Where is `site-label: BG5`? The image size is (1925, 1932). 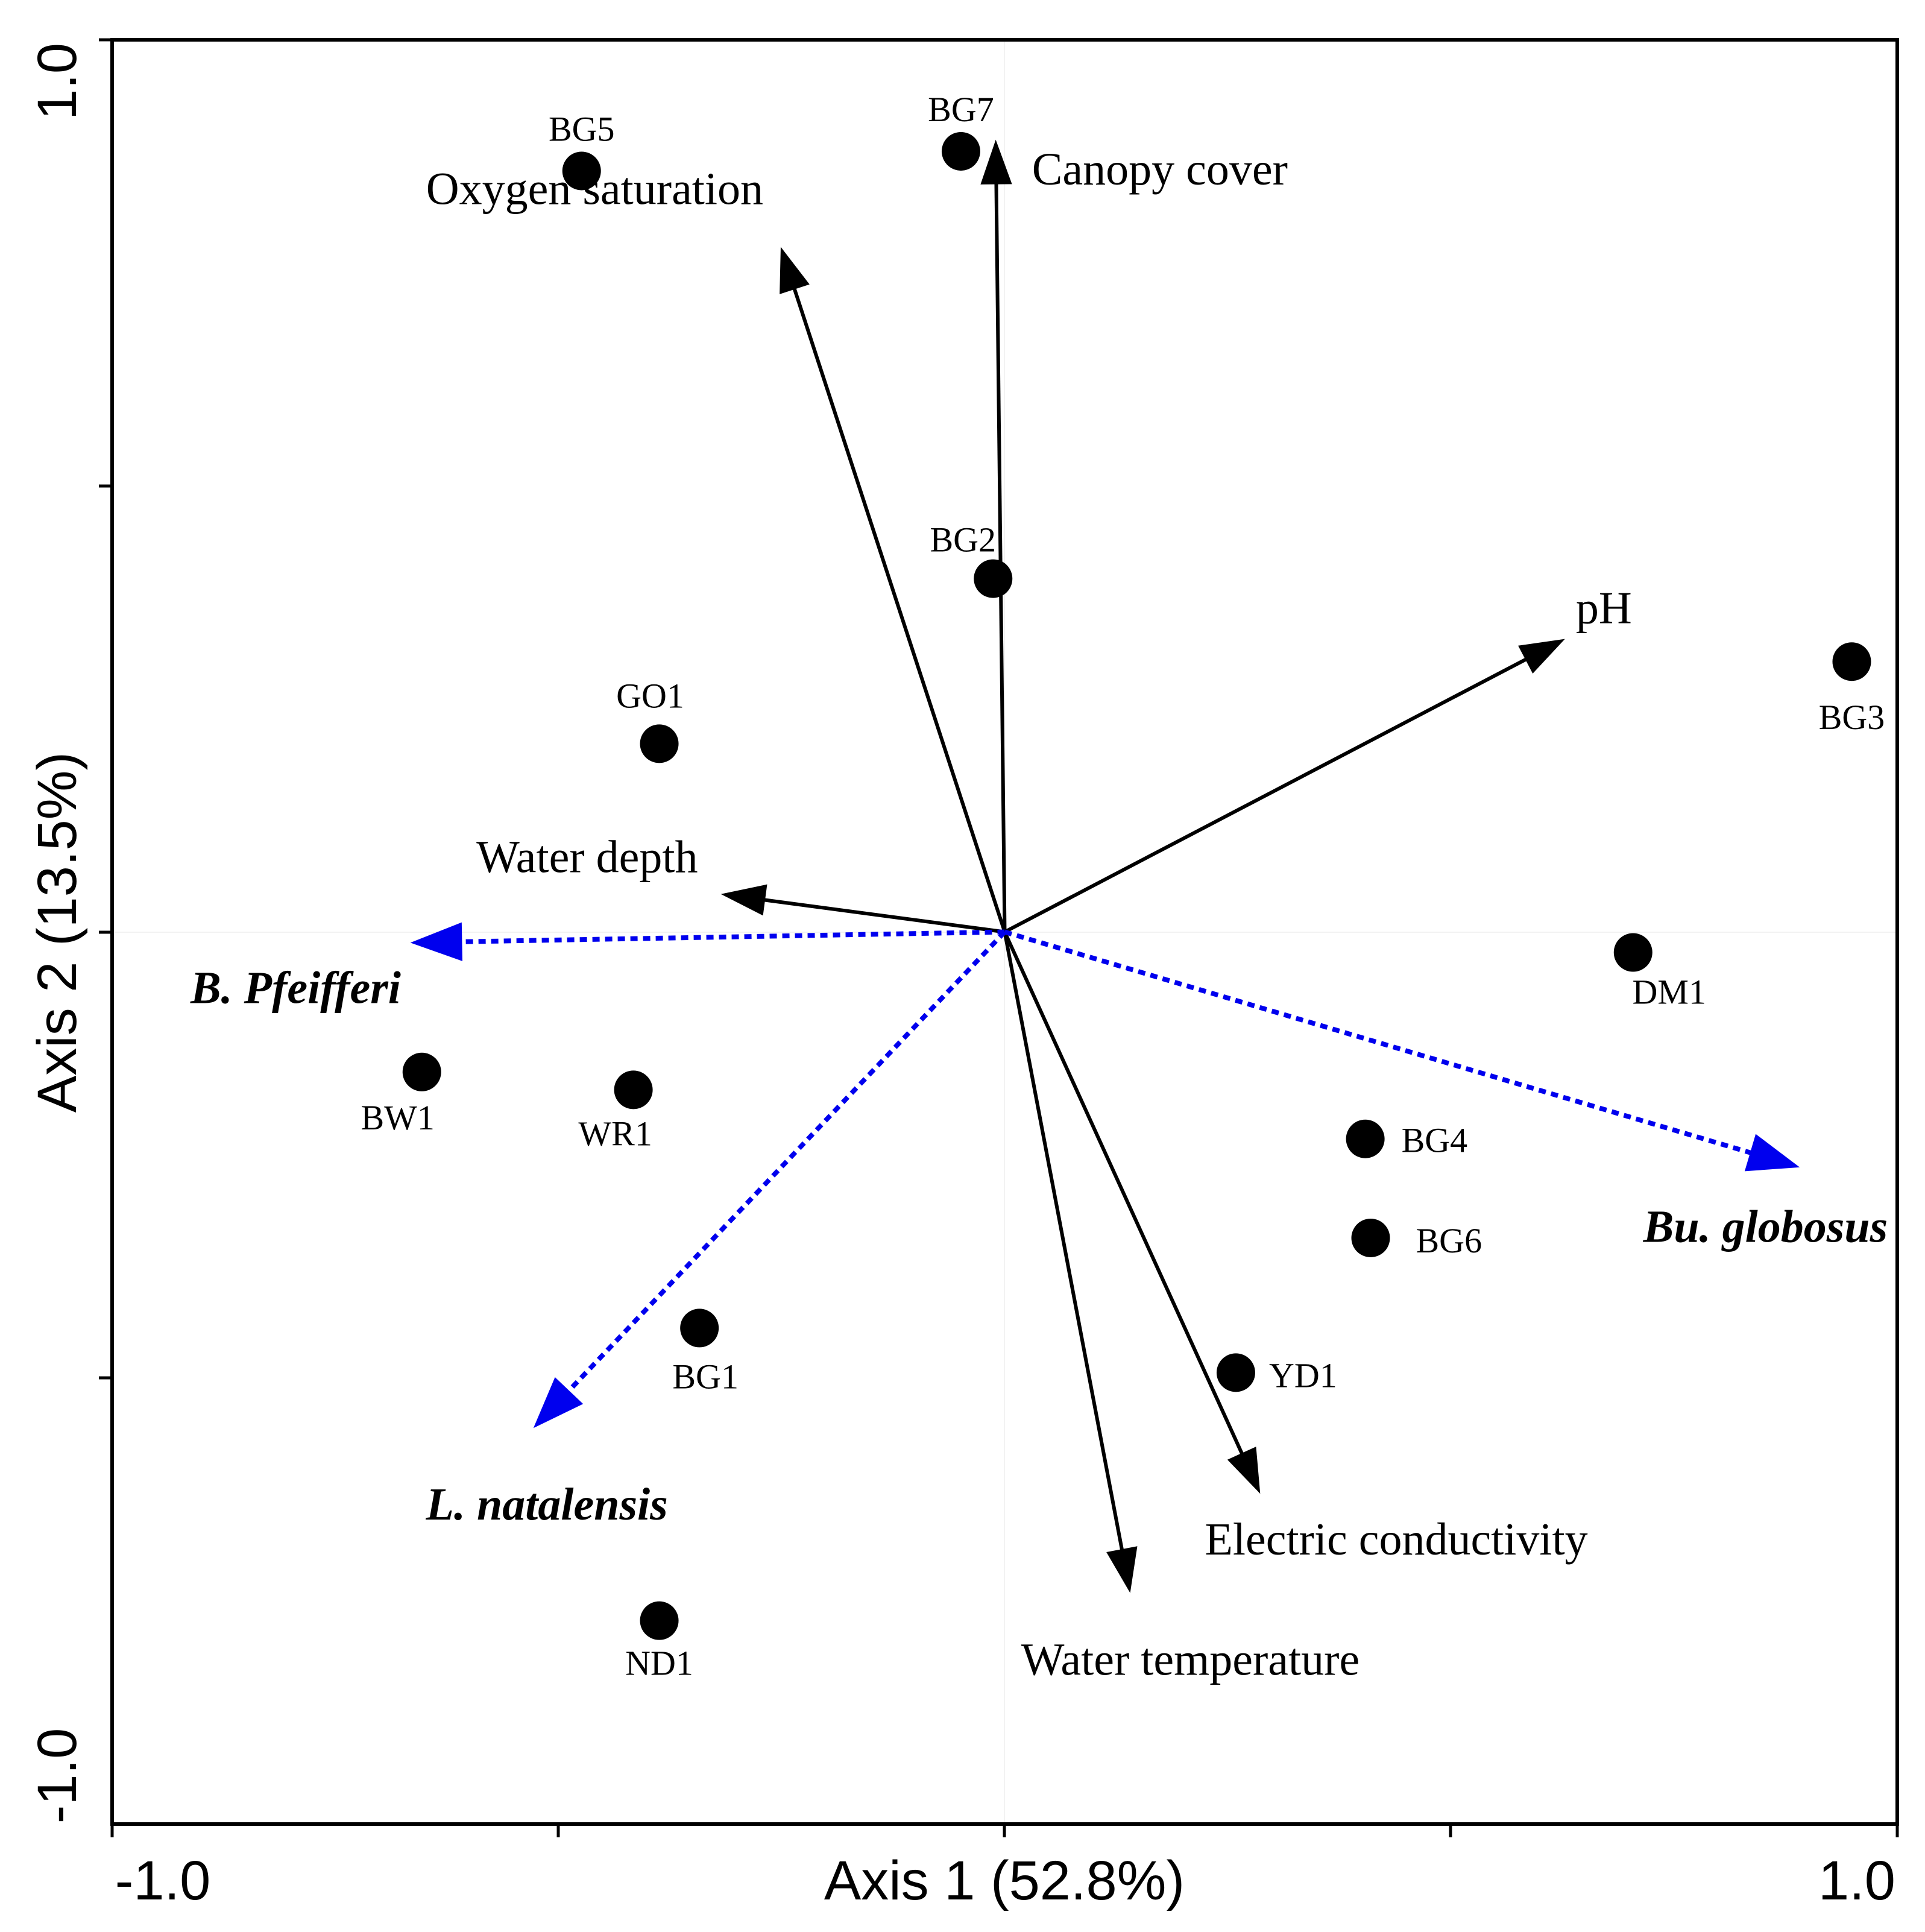
site-label: BG5 is located at coordinates (582, 128).